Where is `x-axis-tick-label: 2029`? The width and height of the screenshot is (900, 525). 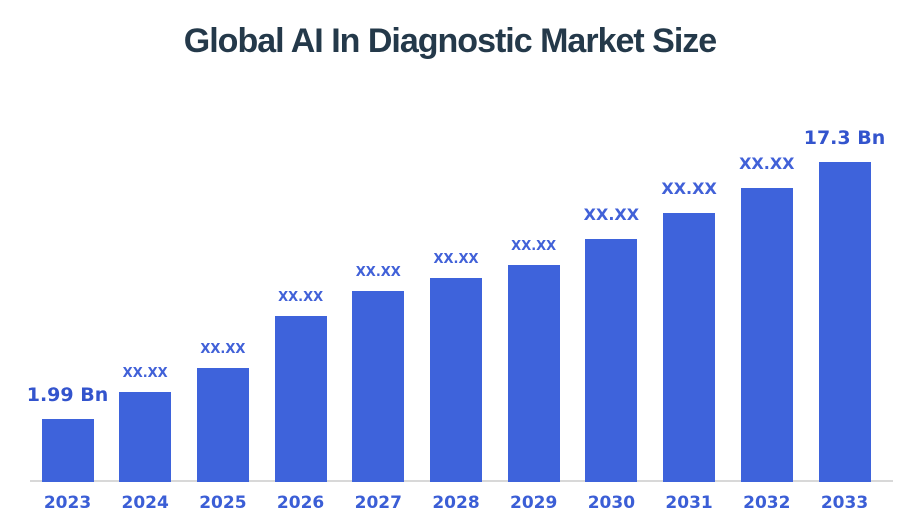 x-axis-tick-label: 2029 is located at coordinates (534, 503).